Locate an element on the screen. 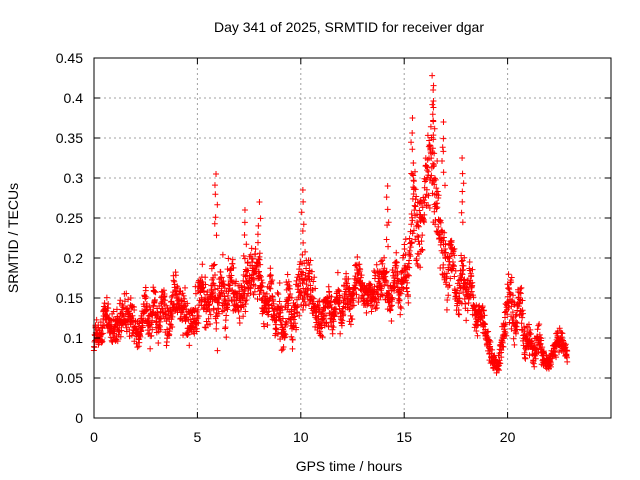 The image size is (640, 480). y-tick-label: 0.35 is located at coordinates (69, 138).